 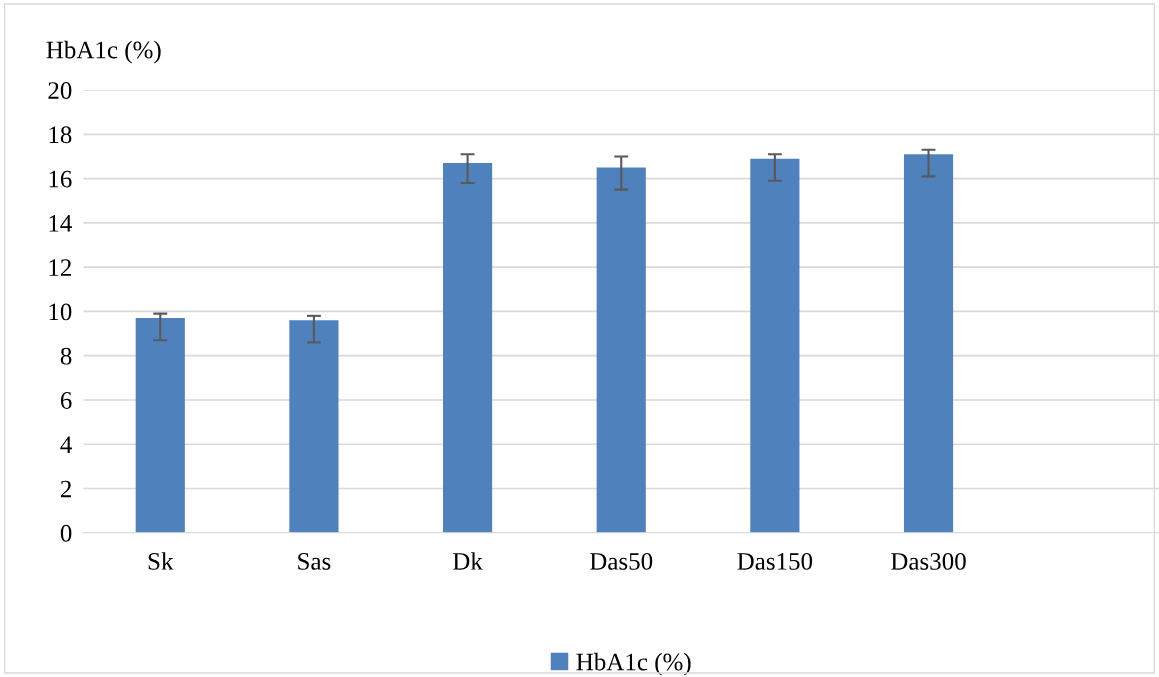 What do you see at coordinates (928, 561) in the screenshot?
I see `x-tick-label: Das300` at bounding box center [928, 561].